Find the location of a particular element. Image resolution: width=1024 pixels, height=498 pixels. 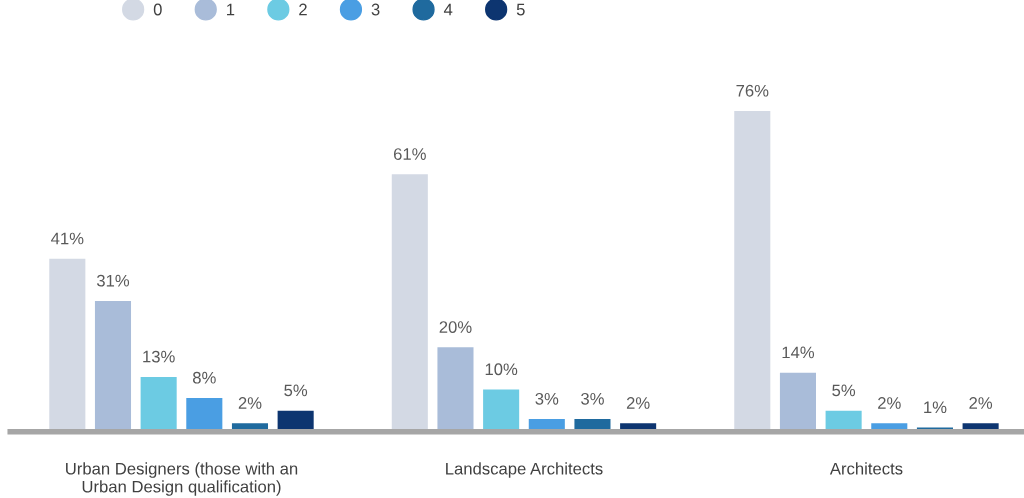

legend-label: 4 is located at coordinates (448, 9).